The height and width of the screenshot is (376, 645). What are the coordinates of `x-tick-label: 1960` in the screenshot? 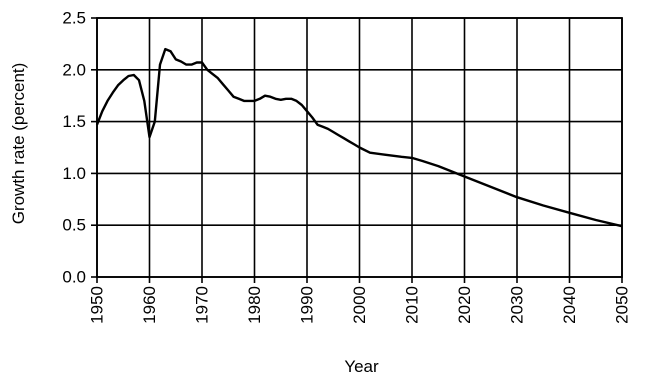 It's located at (149, 305).